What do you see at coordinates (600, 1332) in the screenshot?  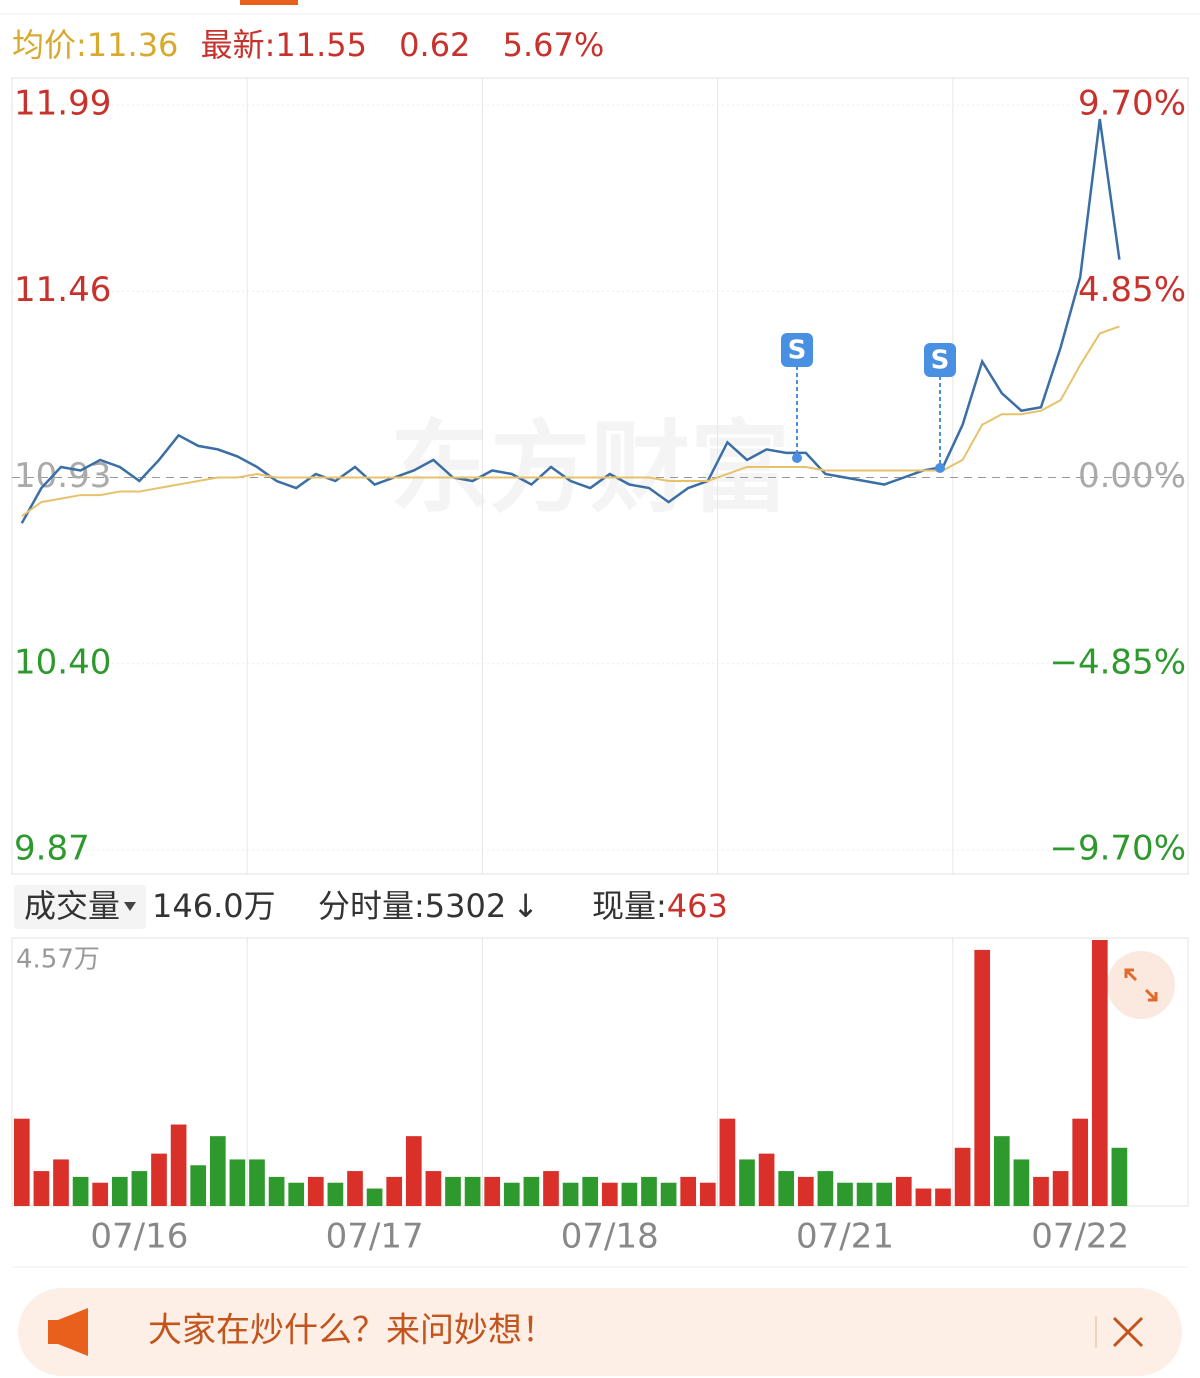 I see `banner` at bounding box center [600, 1332].